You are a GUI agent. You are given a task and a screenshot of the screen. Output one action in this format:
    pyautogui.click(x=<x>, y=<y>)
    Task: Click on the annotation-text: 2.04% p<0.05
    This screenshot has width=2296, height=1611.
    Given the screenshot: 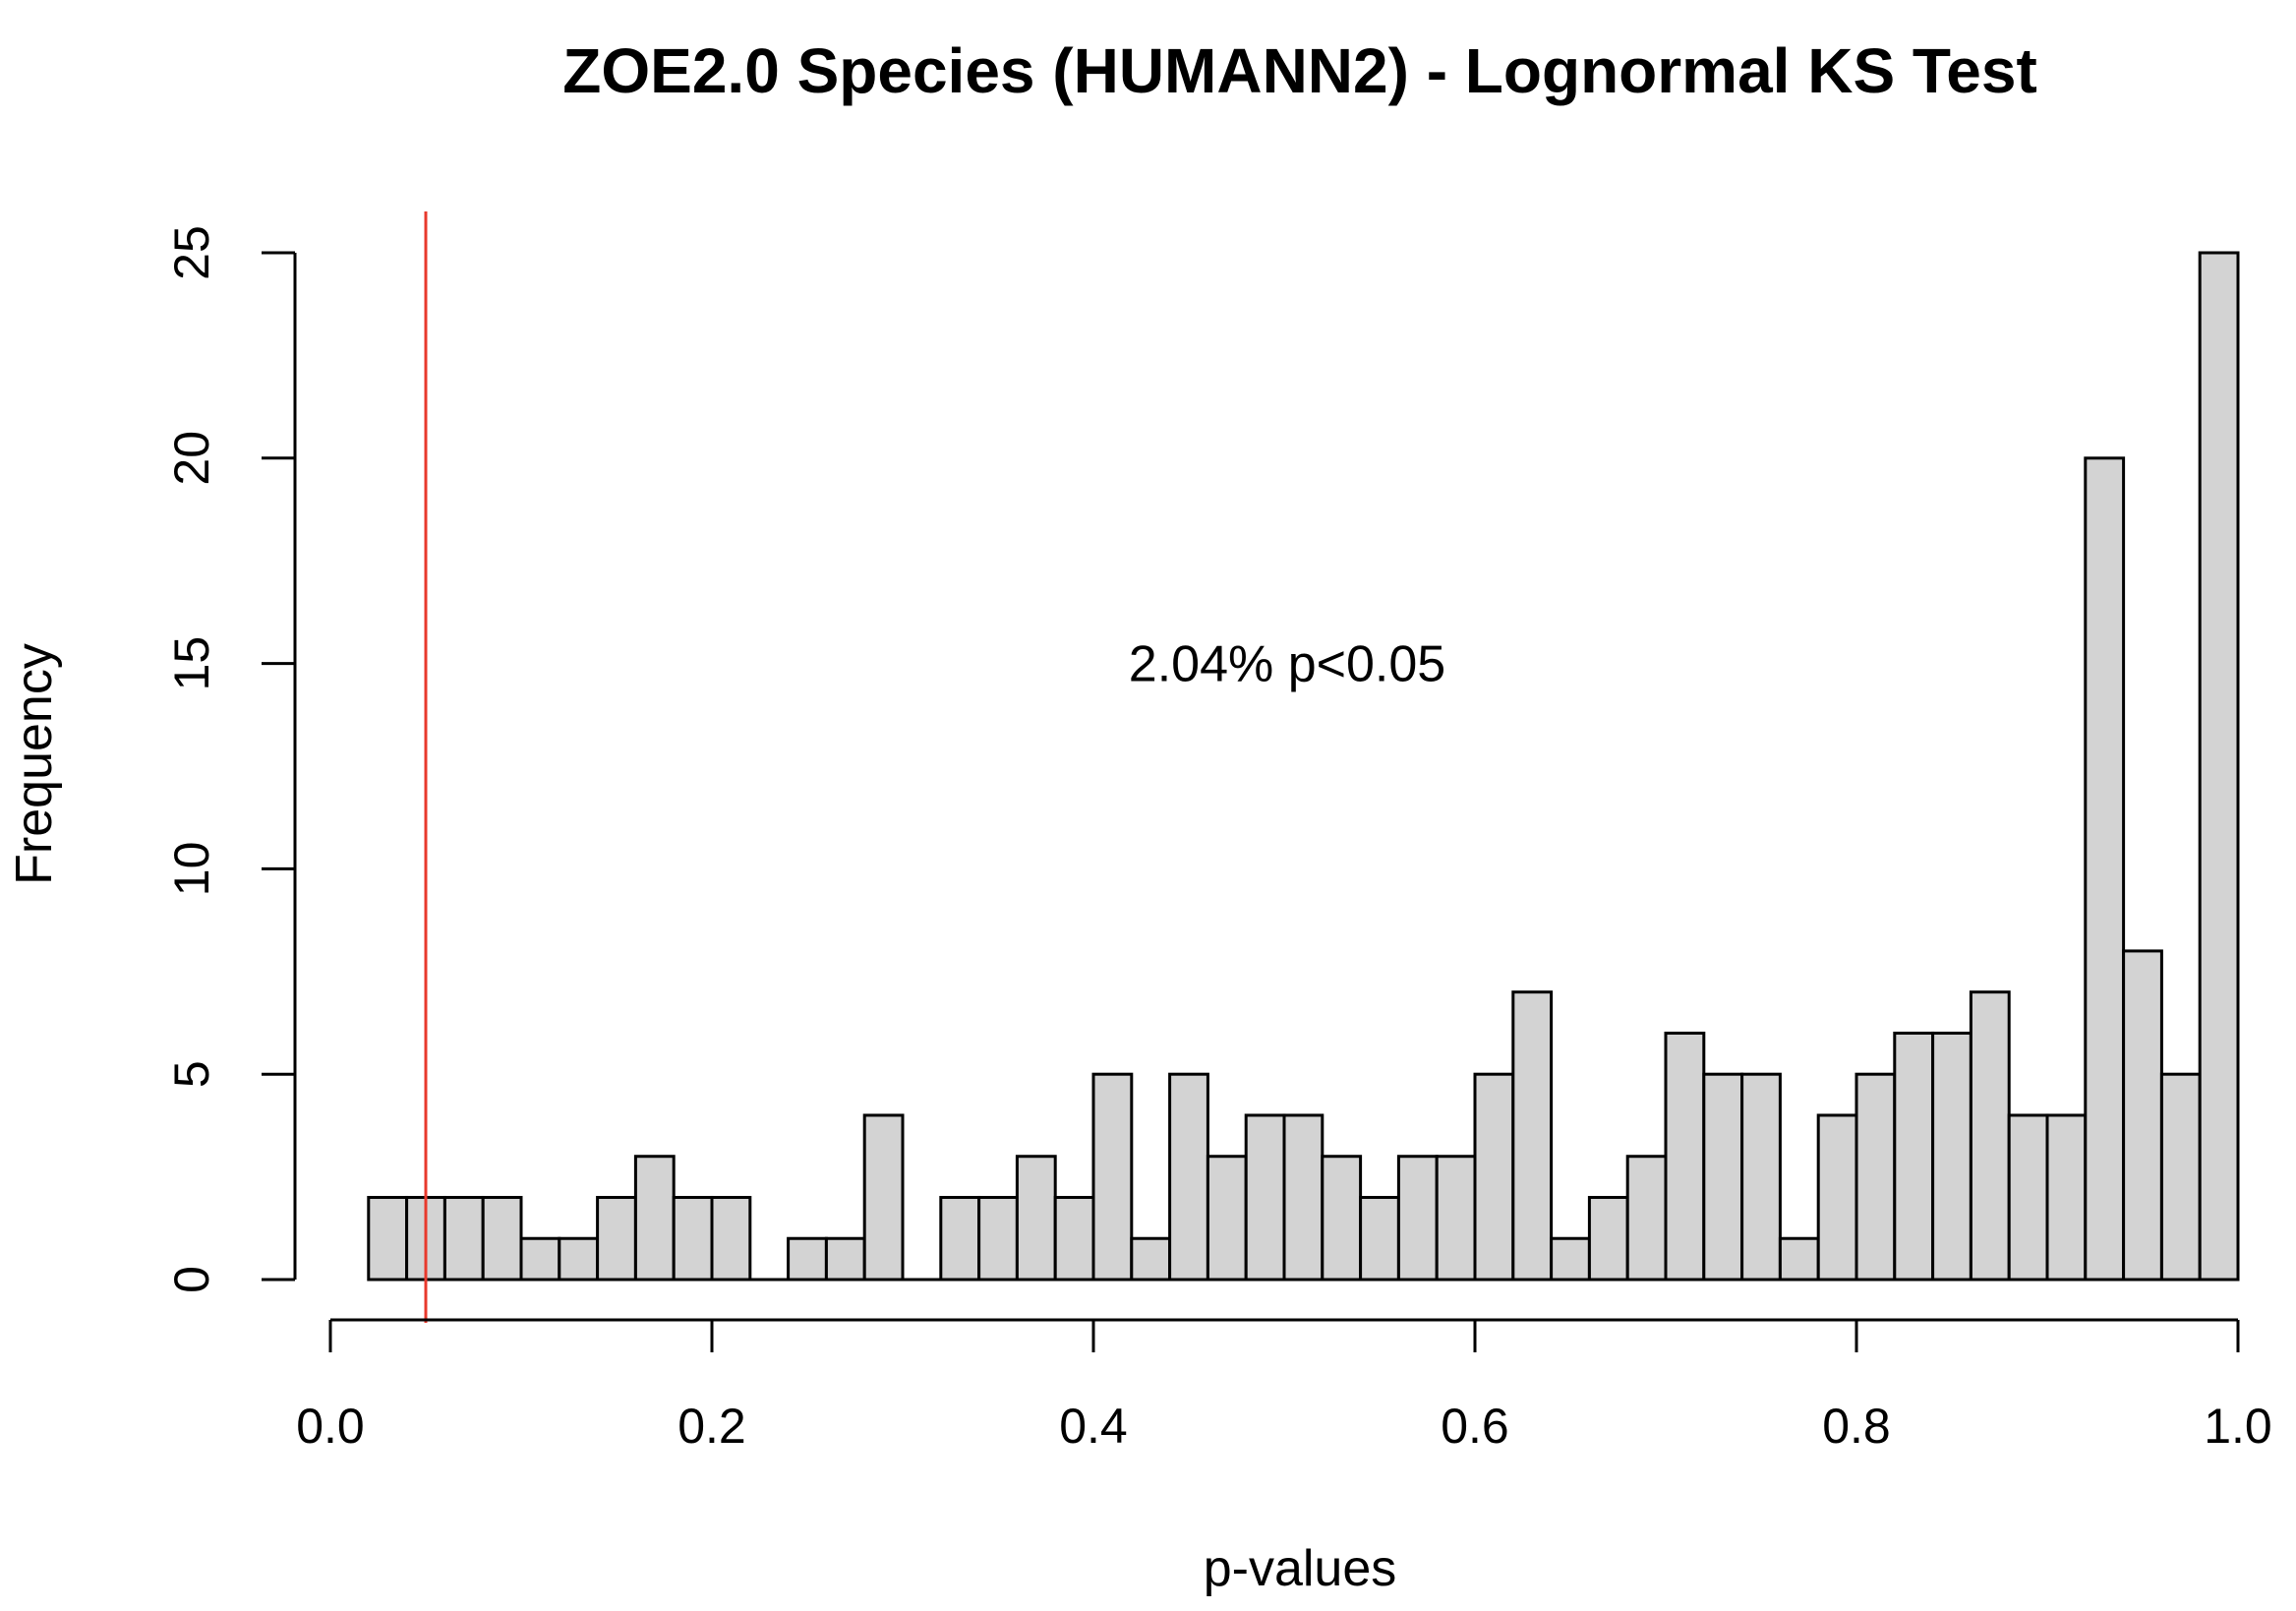 What is the action you would take?
    pyautogui.click(x=1287, y=664)
    